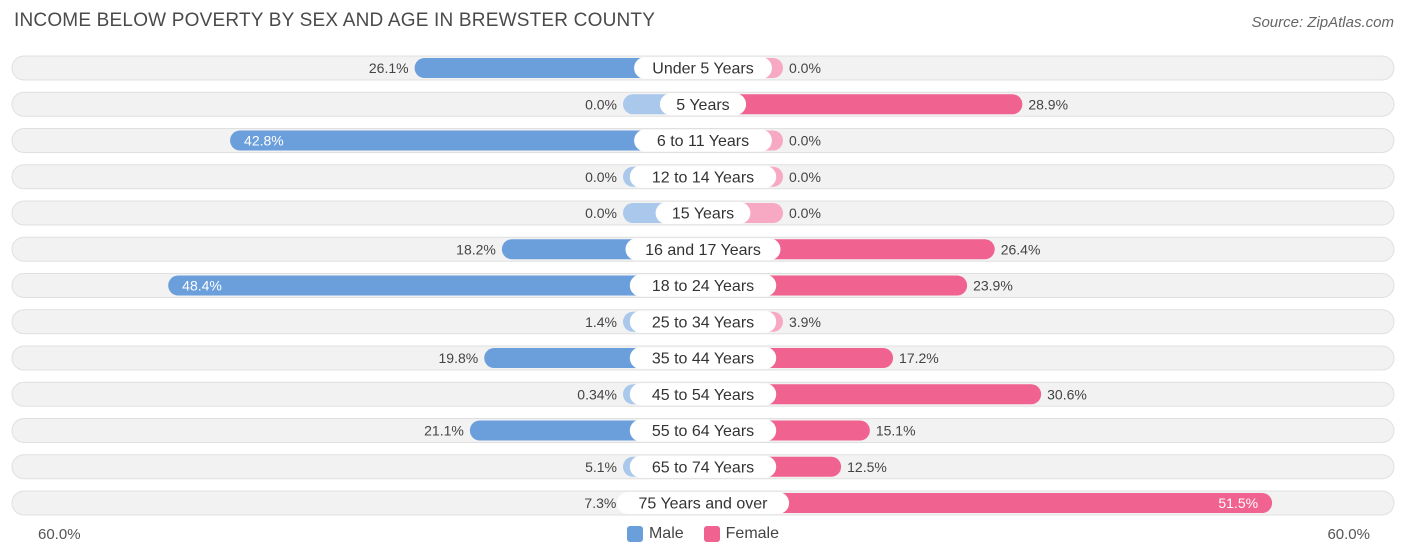  I want to click on axis-label-left: 60.0%, so click(59, 534).